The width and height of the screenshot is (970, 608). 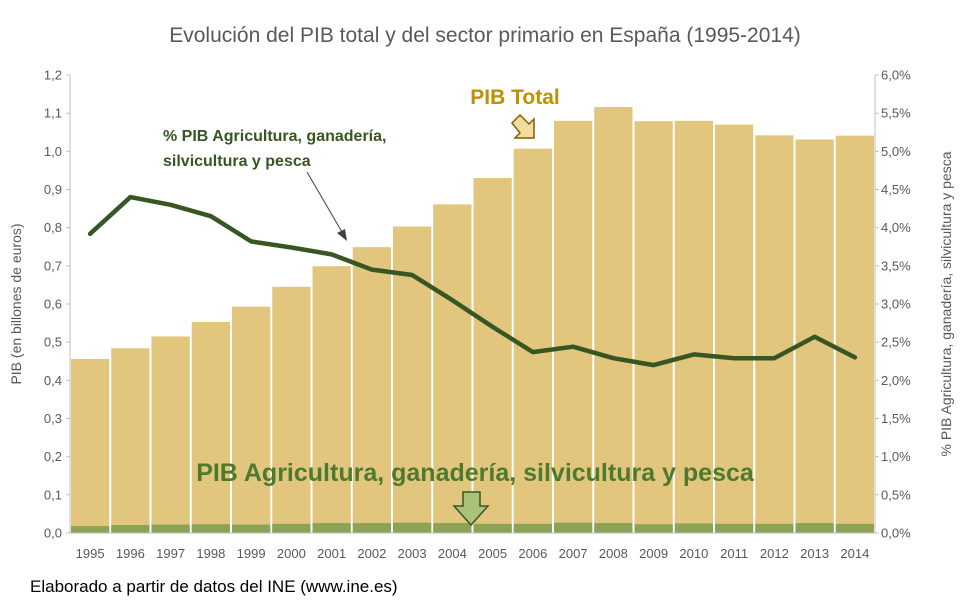 I want to click on x-tick-label-2002: 2002, so click(x=371, y=553).